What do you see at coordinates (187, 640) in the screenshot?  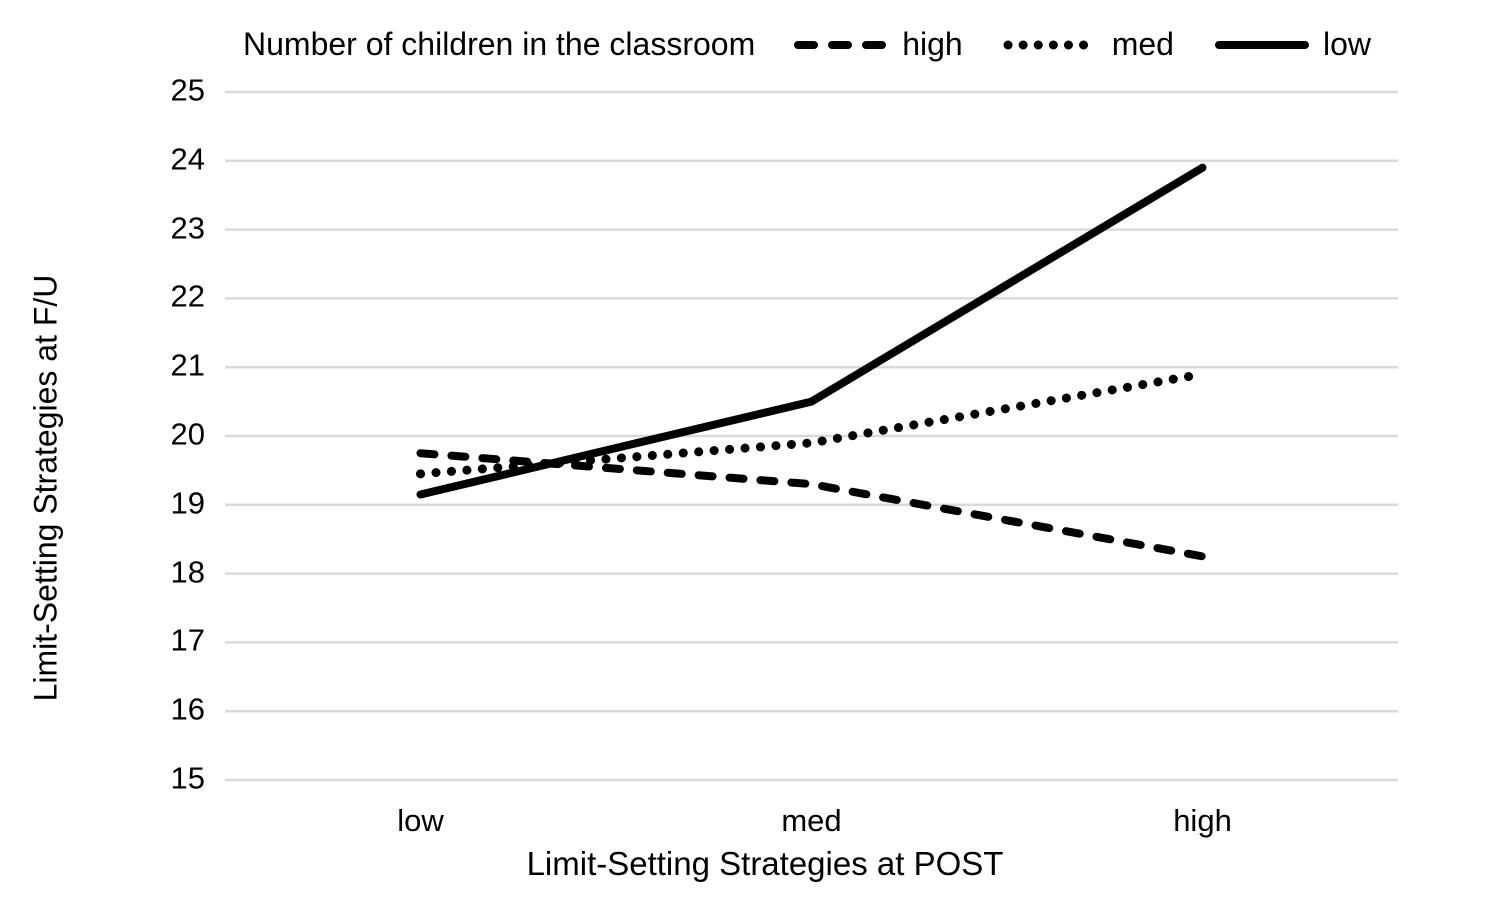 I see `y-tick-label: 17` at bounding box center [187, 640].